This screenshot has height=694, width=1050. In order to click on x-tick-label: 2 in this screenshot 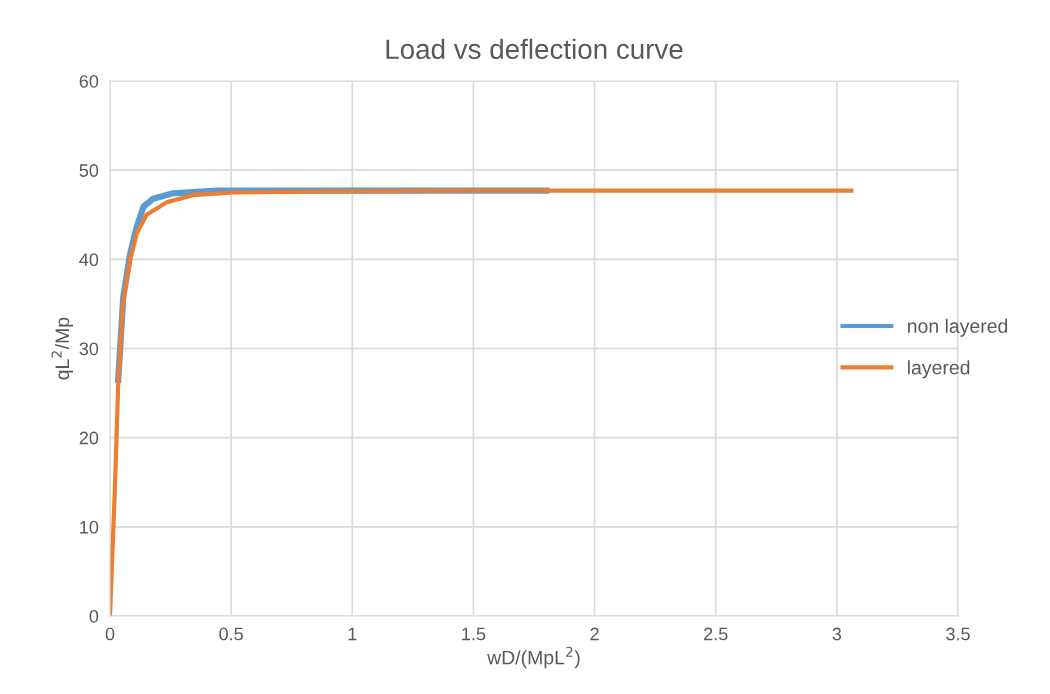, I will do `click(594, 634)`.